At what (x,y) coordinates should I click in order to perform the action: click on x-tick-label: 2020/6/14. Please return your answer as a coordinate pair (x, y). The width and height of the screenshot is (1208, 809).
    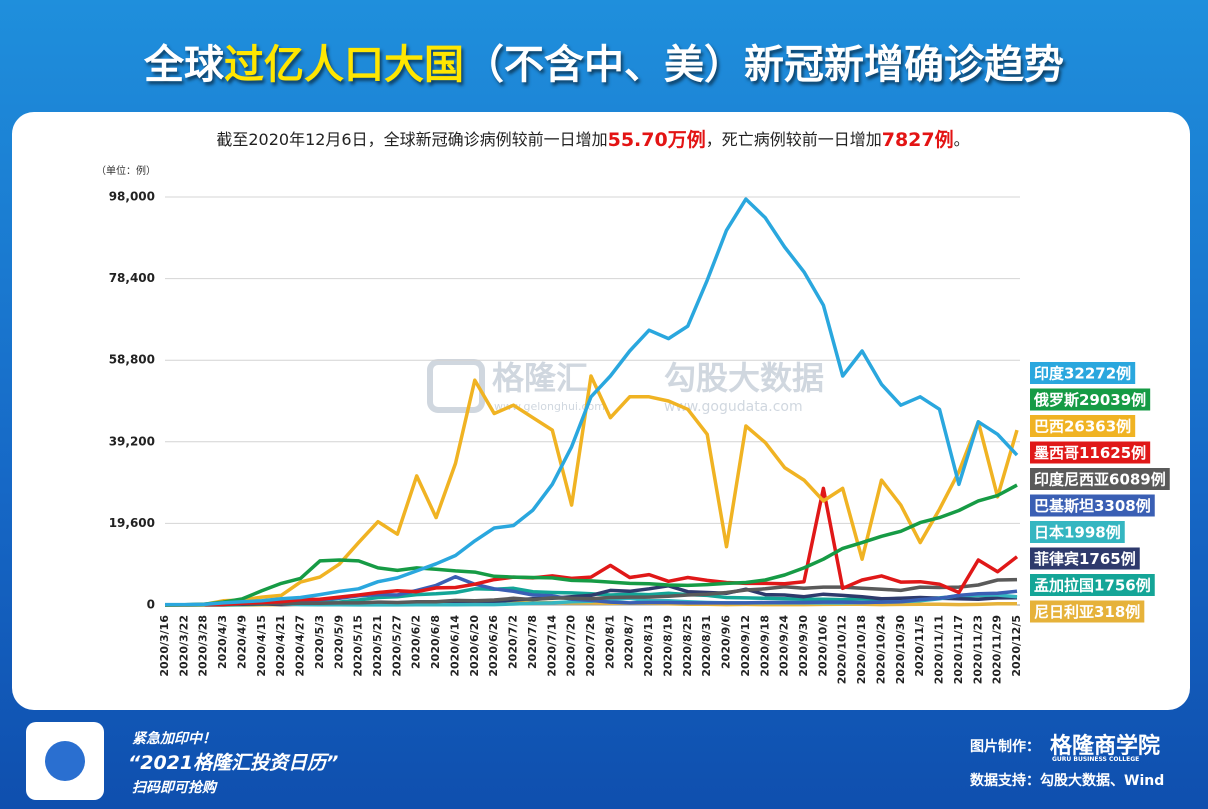
    Looking at the image, I should click on (454, 646).